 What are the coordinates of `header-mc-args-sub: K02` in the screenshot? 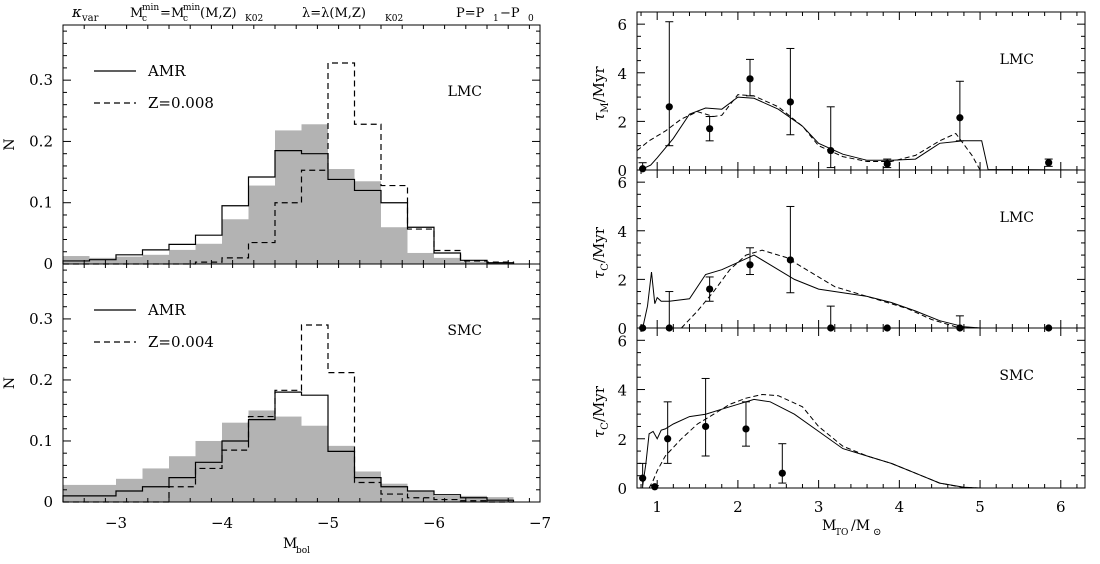 It's located at (254, 19).